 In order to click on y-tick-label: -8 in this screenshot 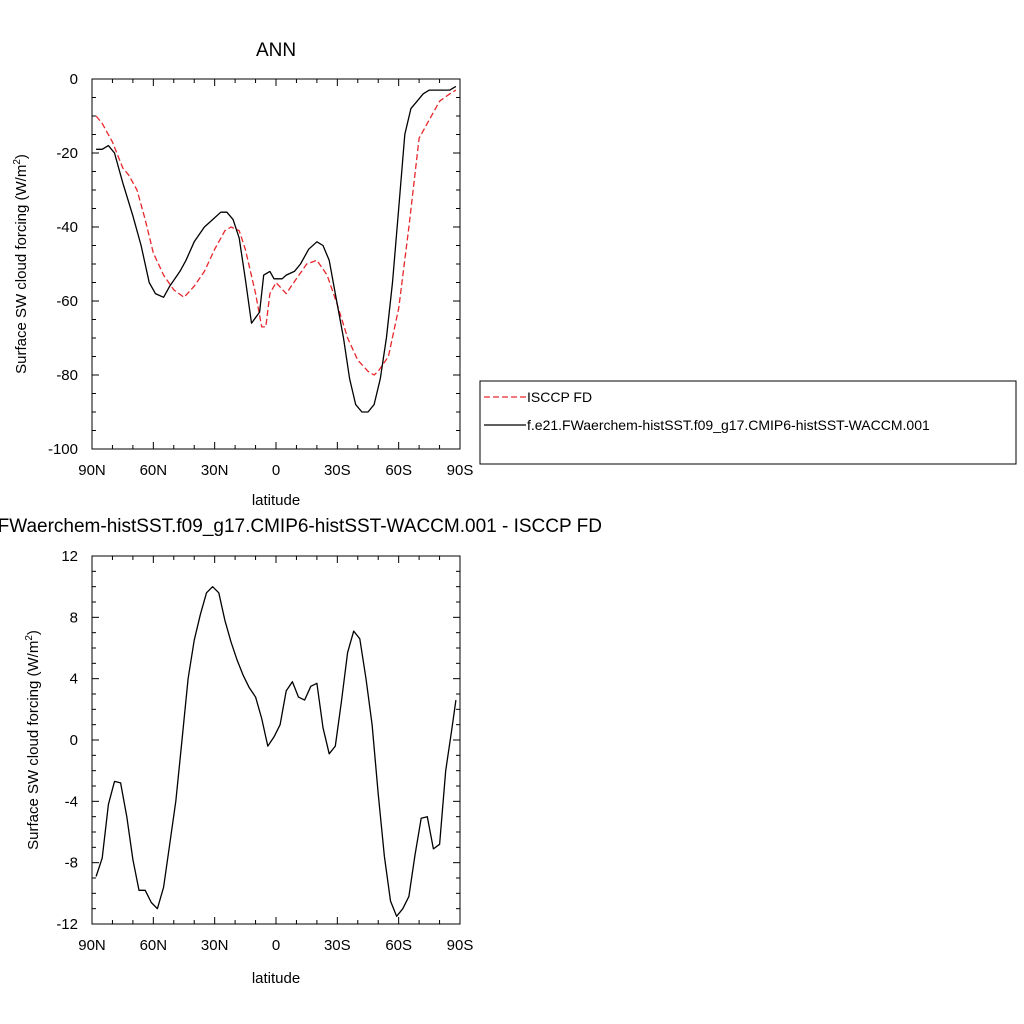, I will do `click(71, 863)`.